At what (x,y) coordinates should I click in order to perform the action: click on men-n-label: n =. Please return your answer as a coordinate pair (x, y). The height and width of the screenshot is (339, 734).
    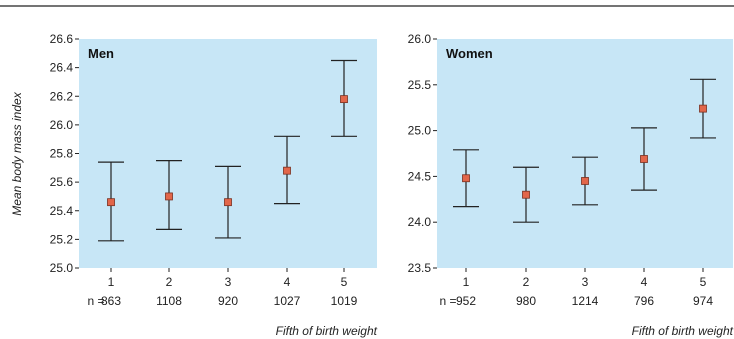
    Looking at the image, I should click on (95, 301).